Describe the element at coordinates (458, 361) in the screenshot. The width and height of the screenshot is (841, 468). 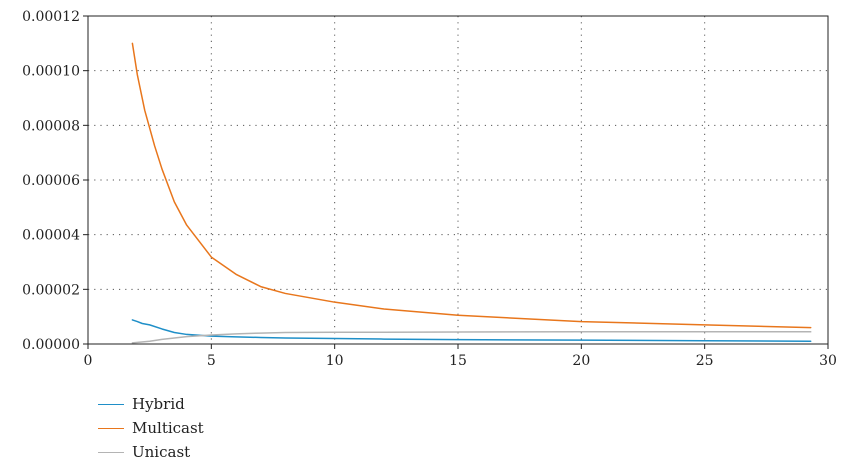
I see `x-tick-label: 15` at that location.